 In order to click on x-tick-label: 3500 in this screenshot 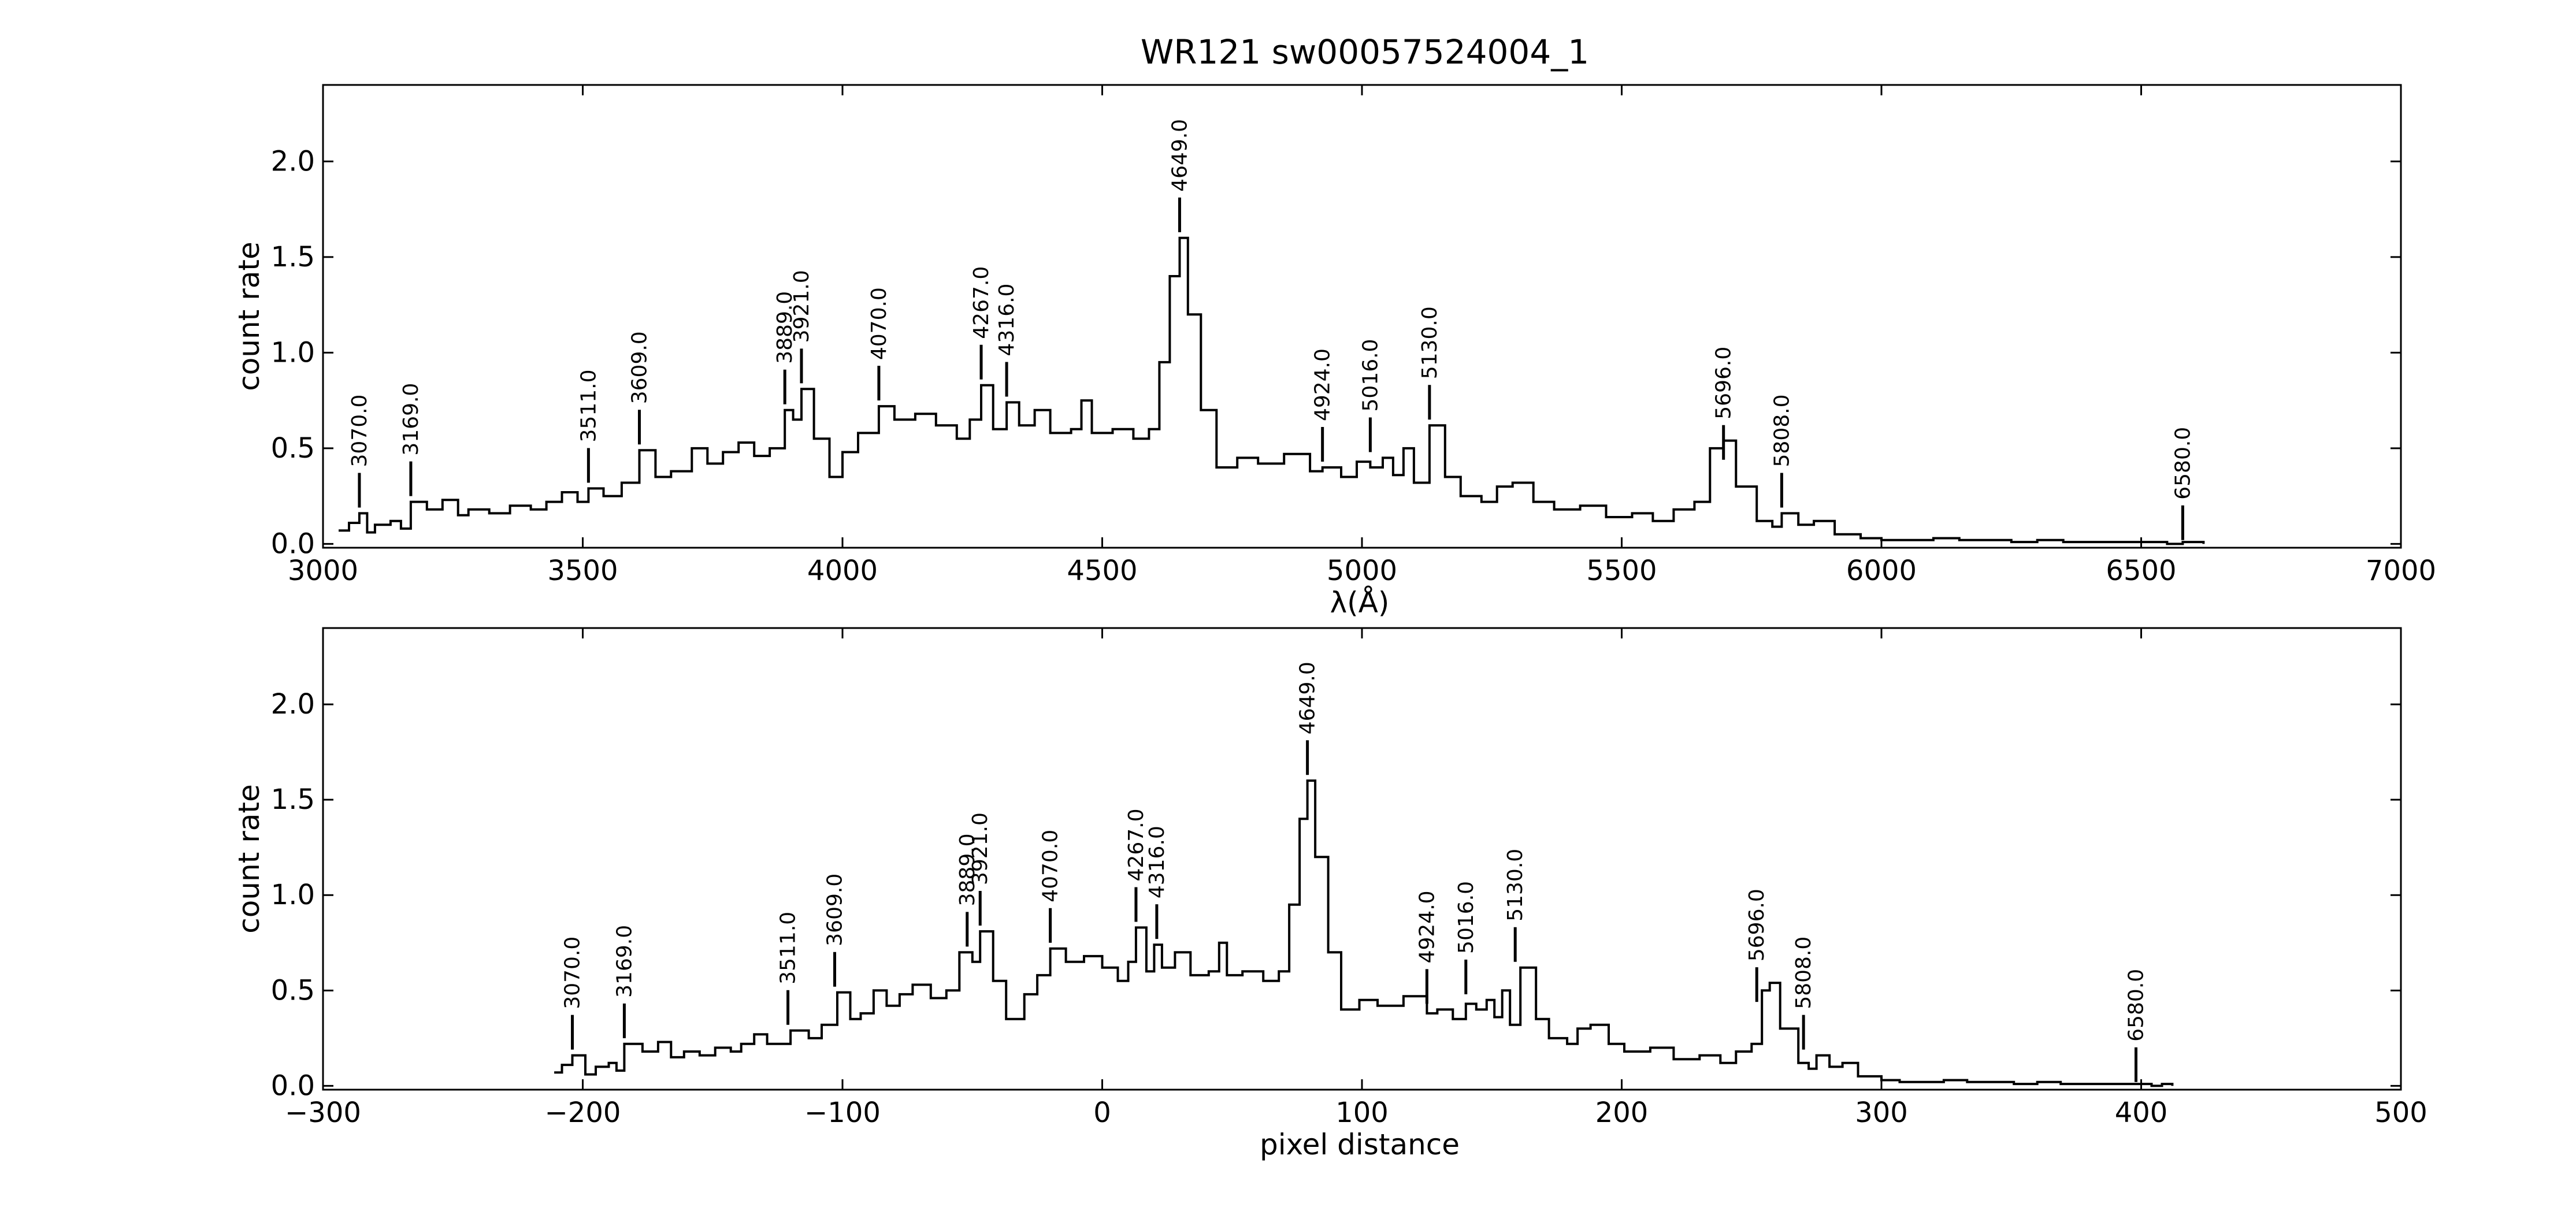, I will do `click(583, 571)`.